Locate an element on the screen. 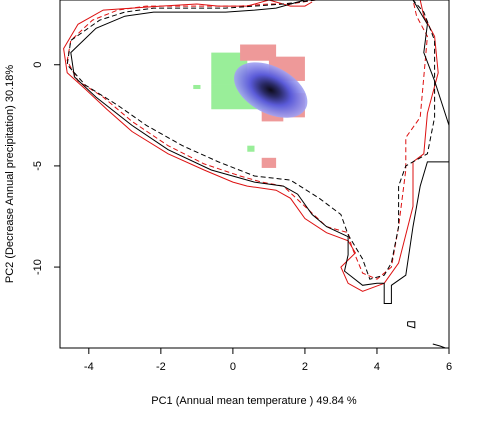 The image size is (480, 422). x-tick-label: 2 is located at coordinates (305, 367).